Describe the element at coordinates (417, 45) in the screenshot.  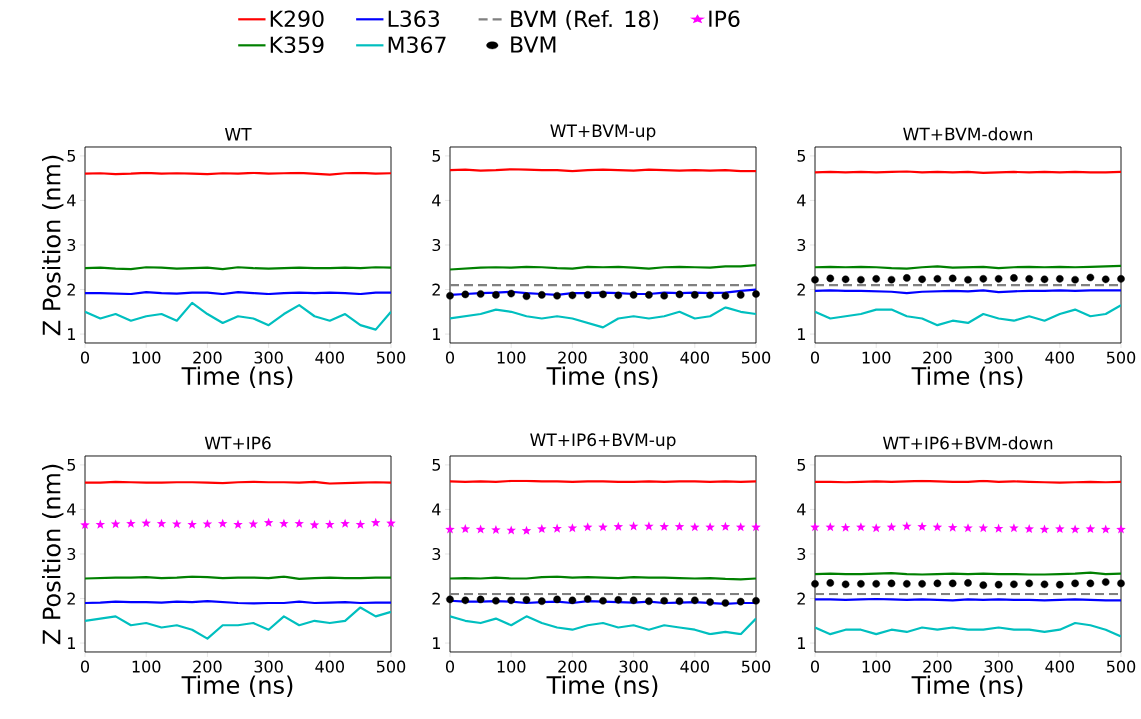
I see `legend-label: M367` at that location.